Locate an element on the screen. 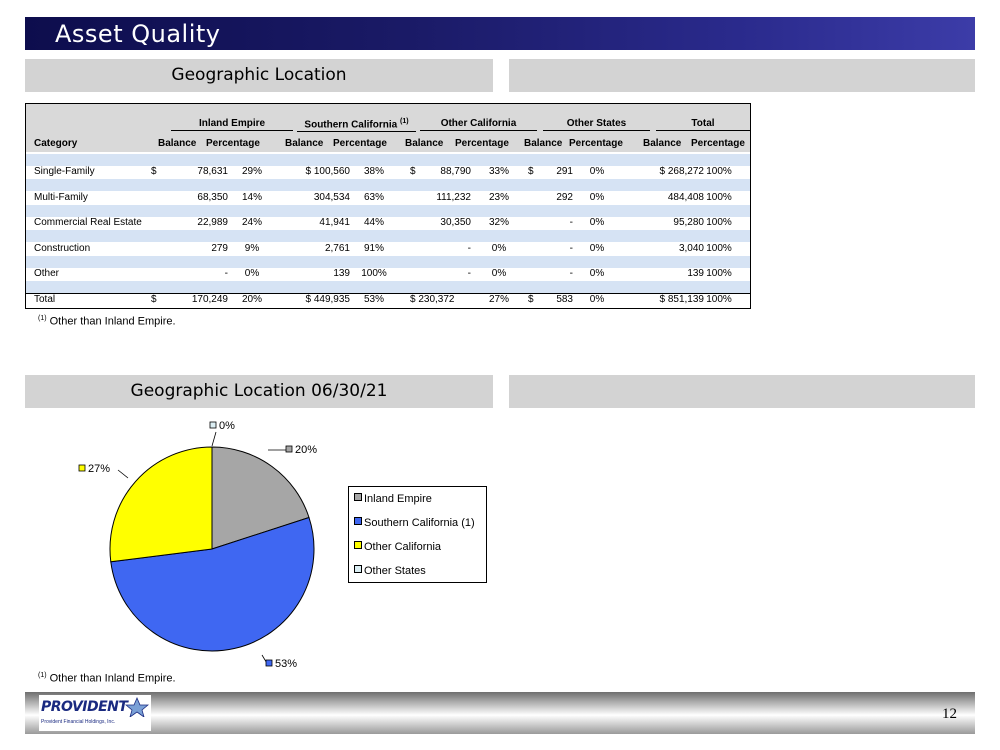 The height and width of the screenshot is (750, 1000). group-header-other-states: Other States is located at coordinates (596, 124).